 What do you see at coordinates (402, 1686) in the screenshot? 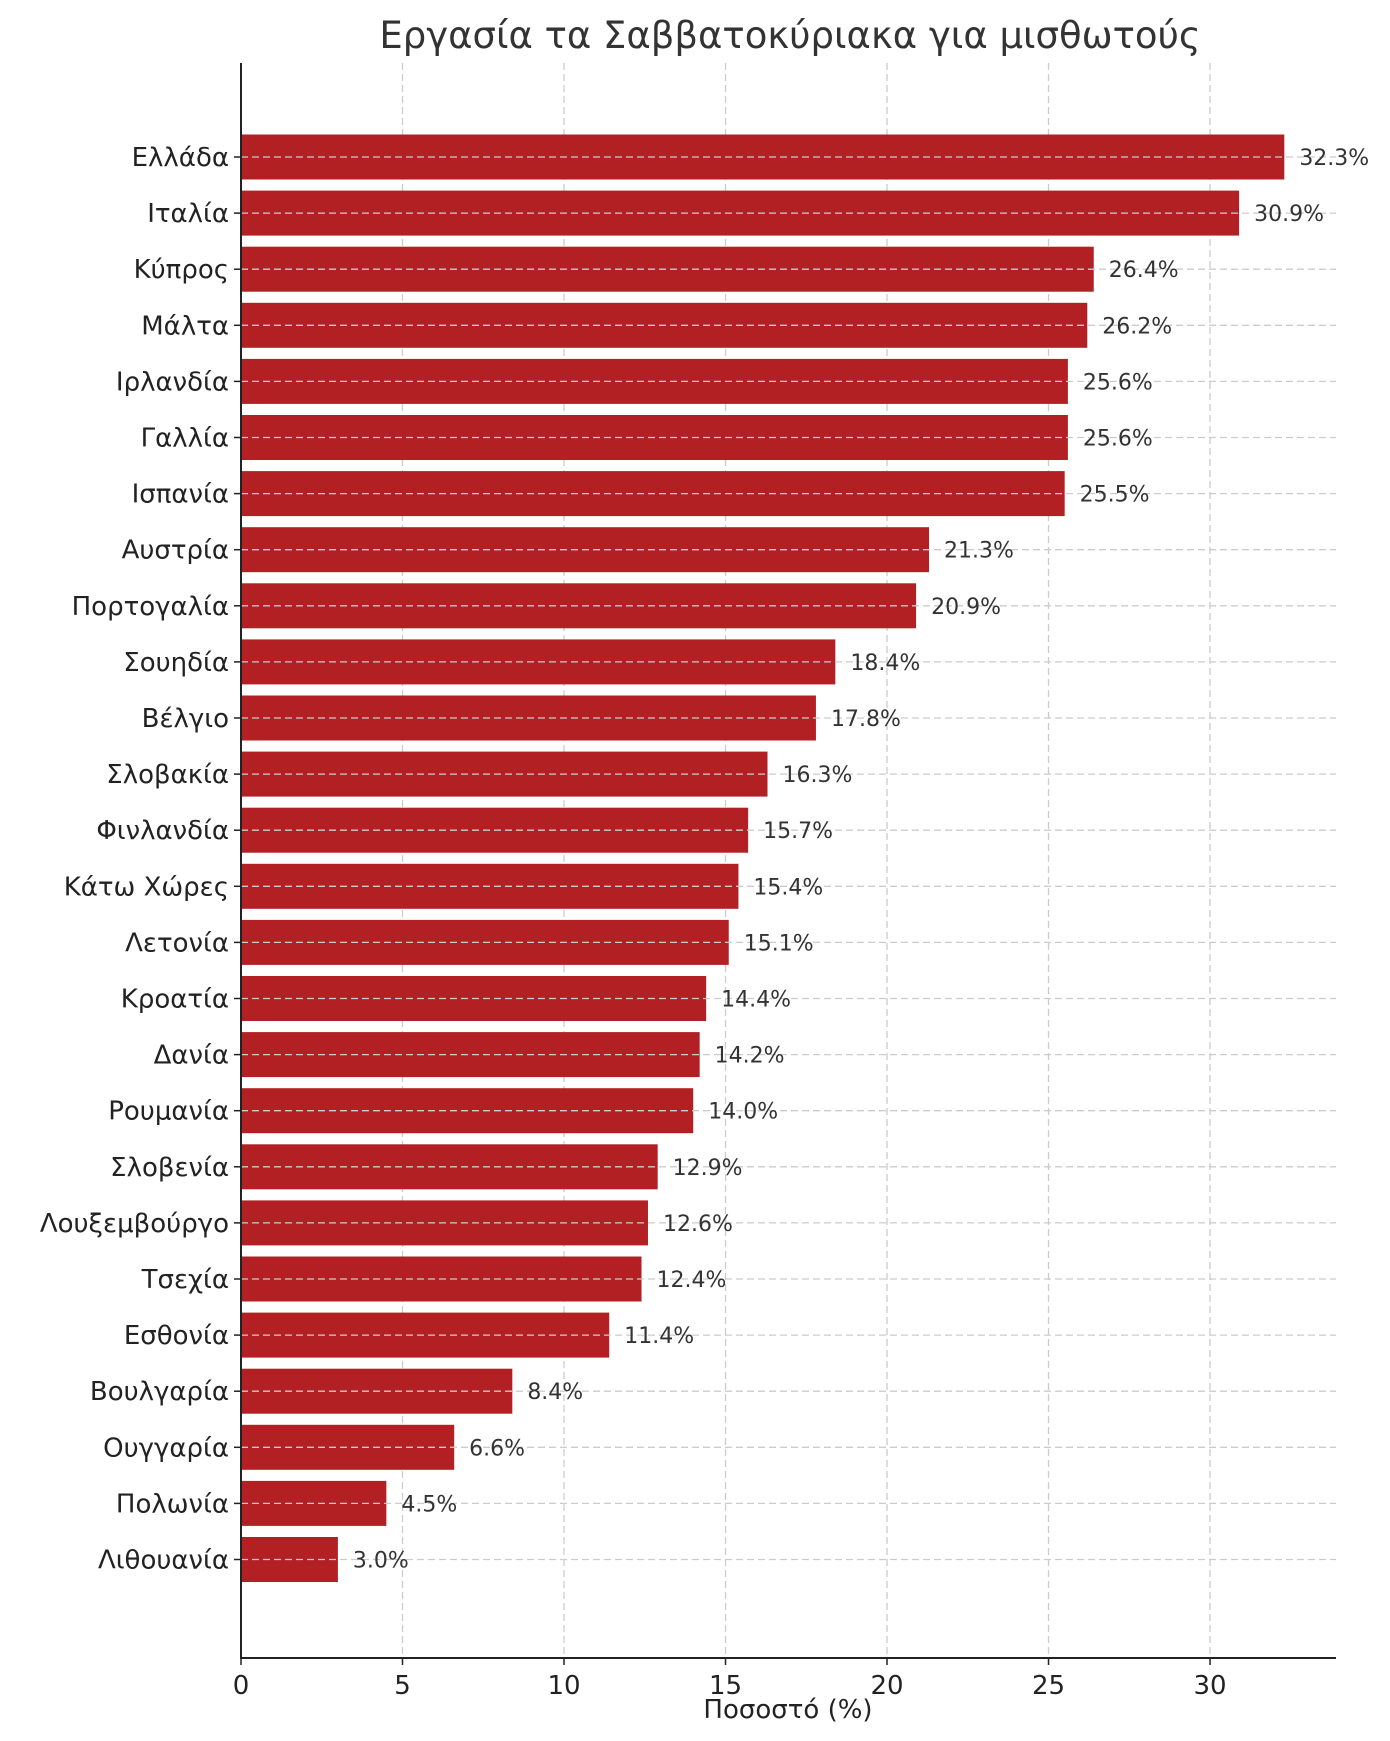
I see `x-tick-label: 5` at bounding box center [402, 1686].